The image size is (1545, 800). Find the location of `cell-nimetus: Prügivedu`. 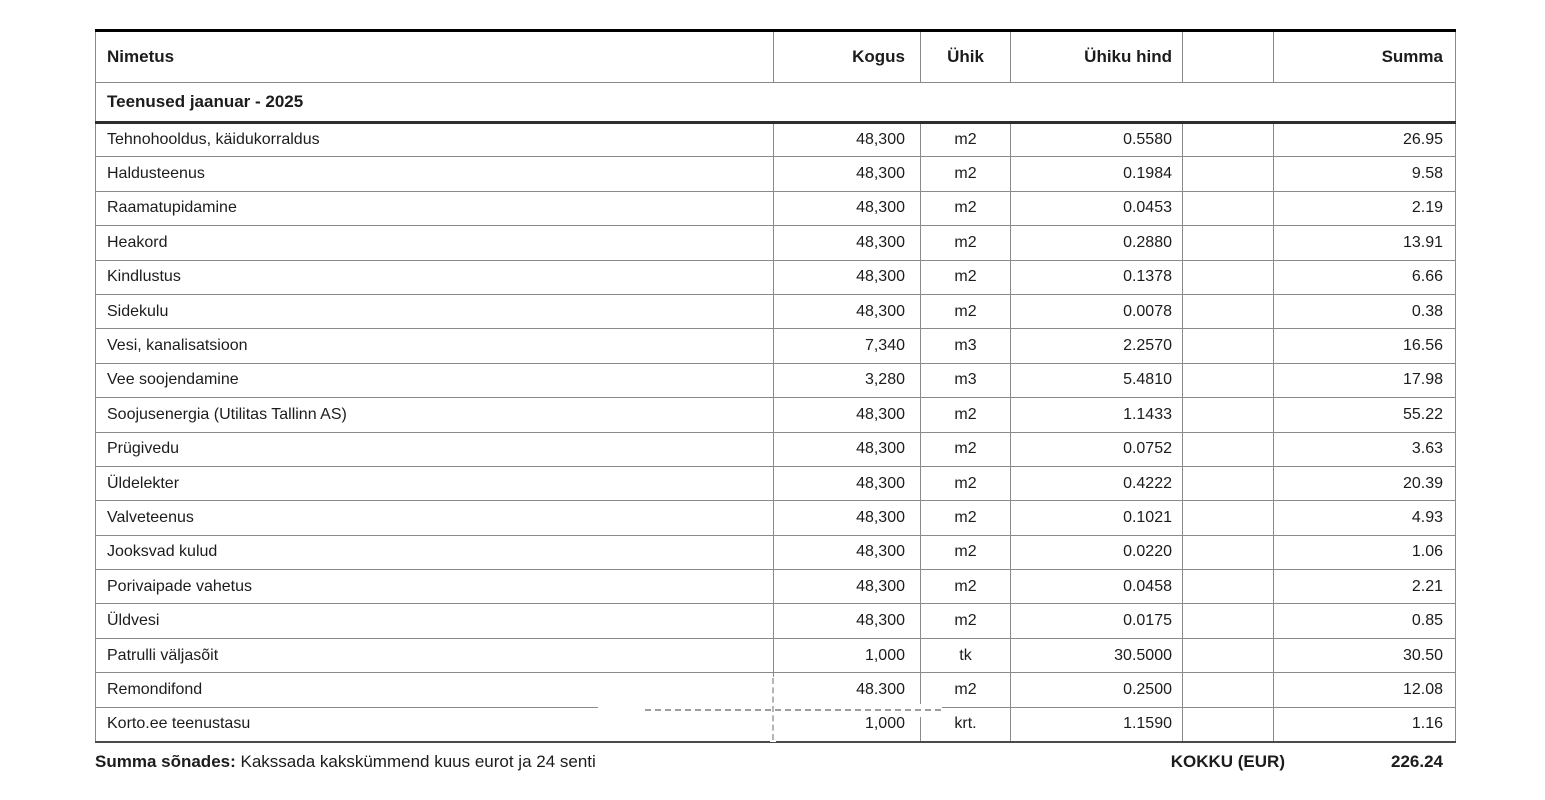

cell-nimetus: Prügivedu is located at coordinates (434, 449).